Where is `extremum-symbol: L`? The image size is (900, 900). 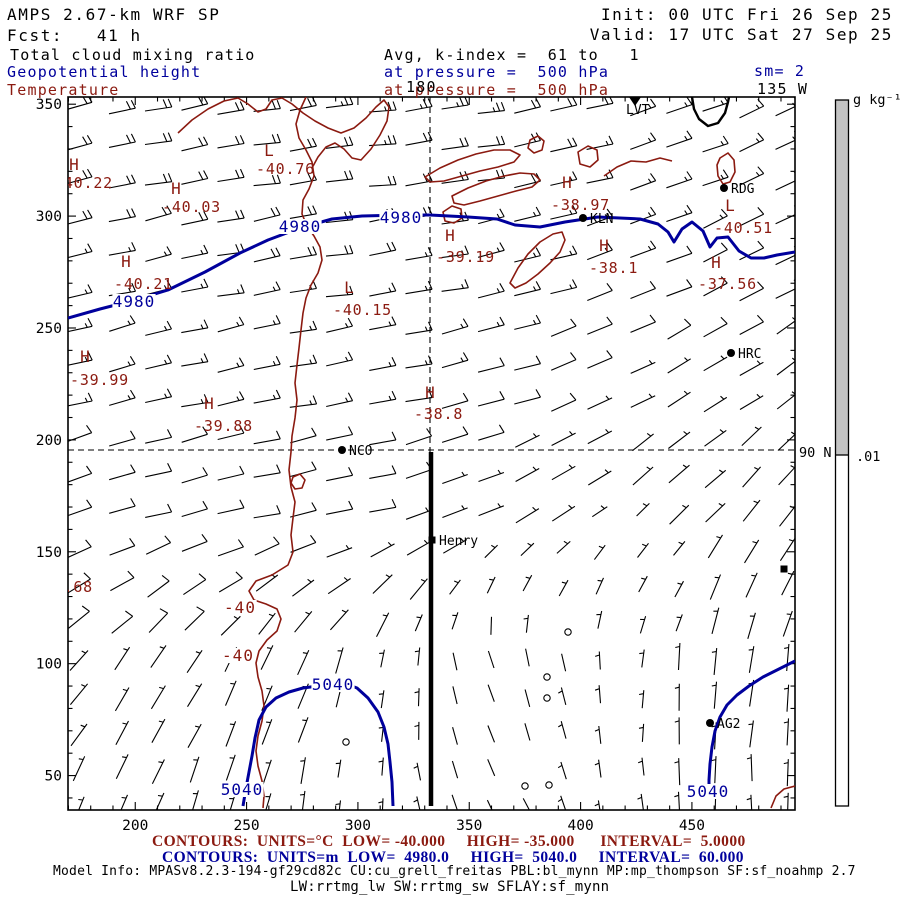
extremum-symbol: L is located at coordinates (730, 205).